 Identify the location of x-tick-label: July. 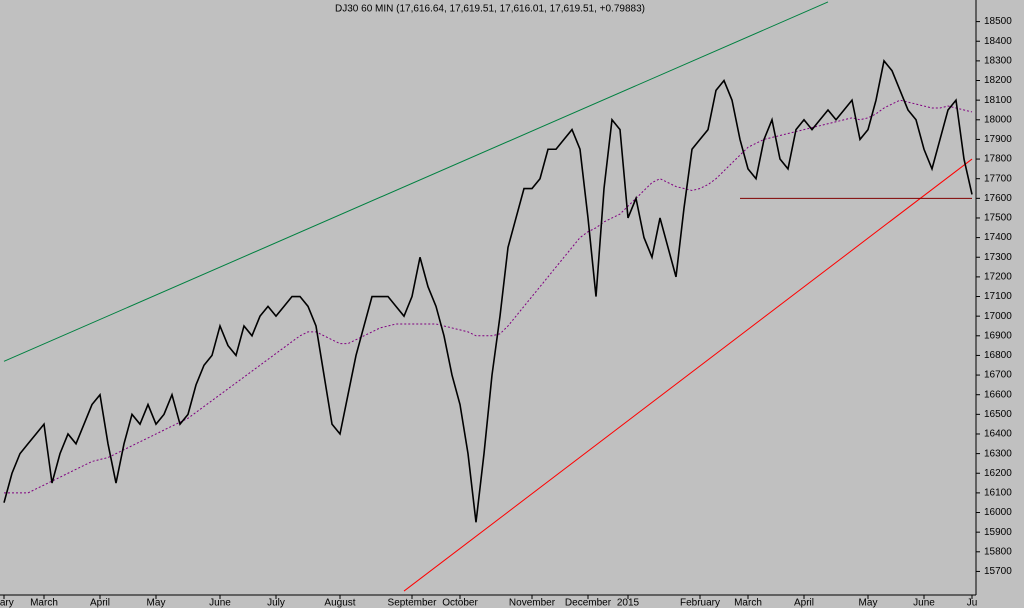
(276, 603).